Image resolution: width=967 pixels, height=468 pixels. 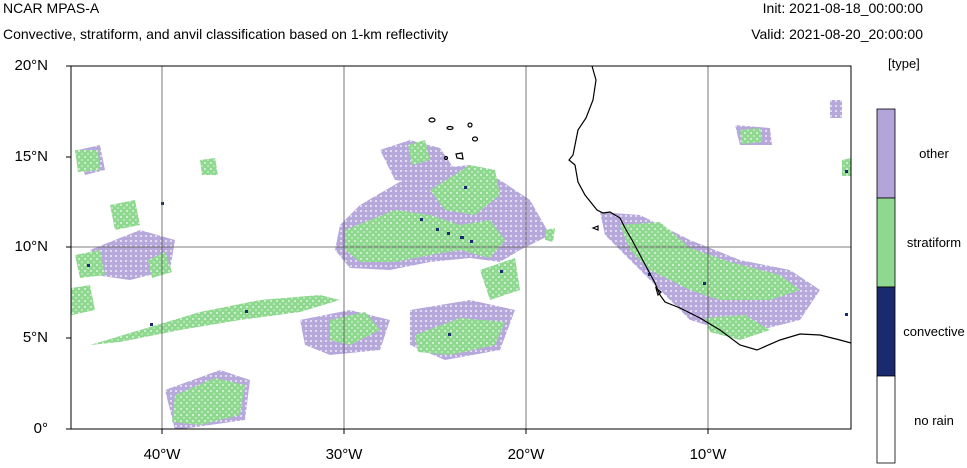 What do you see at coordinates (842, 8) in the screenshot?
I see `init-time: Init: 2021-08-18_00:00:00` at bounding box center [842, 8].